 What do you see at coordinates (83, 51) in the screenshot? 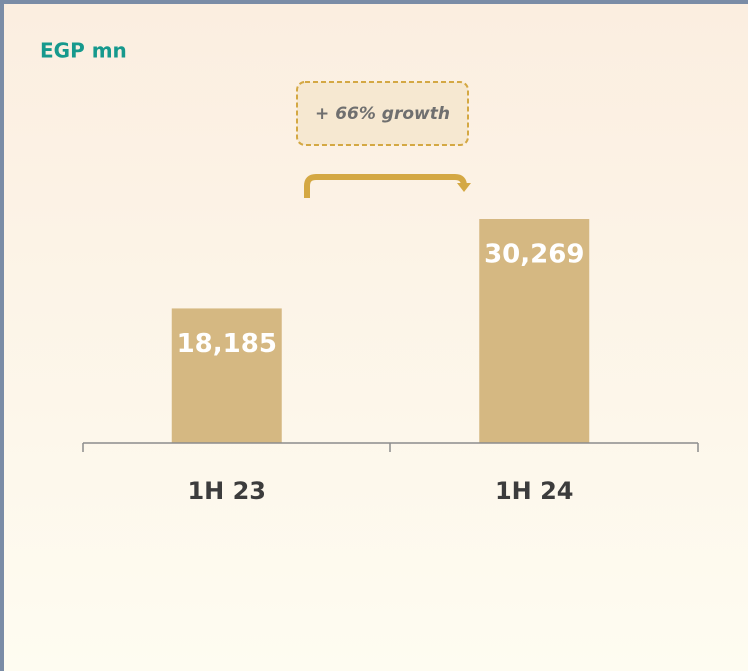
I see `unit-label: EGP mn` at bounding box center [83, 51].